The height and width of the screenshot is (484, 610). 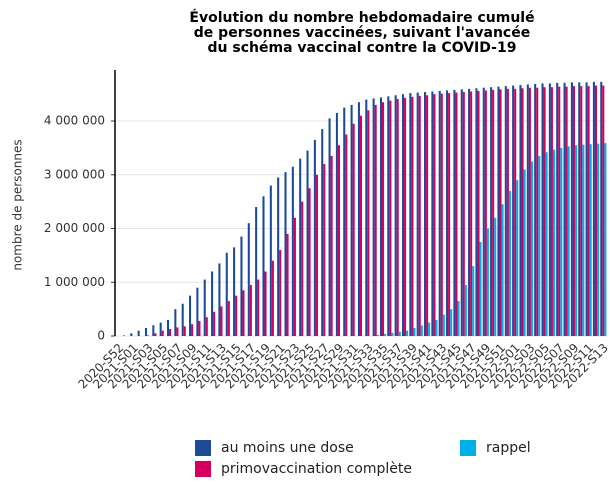 What do you see at coordinates (362, 48) in the screenshot?
I see `chart-title: du schéma vaccinal contre la COVID-19` at bounding box center [362, 48].